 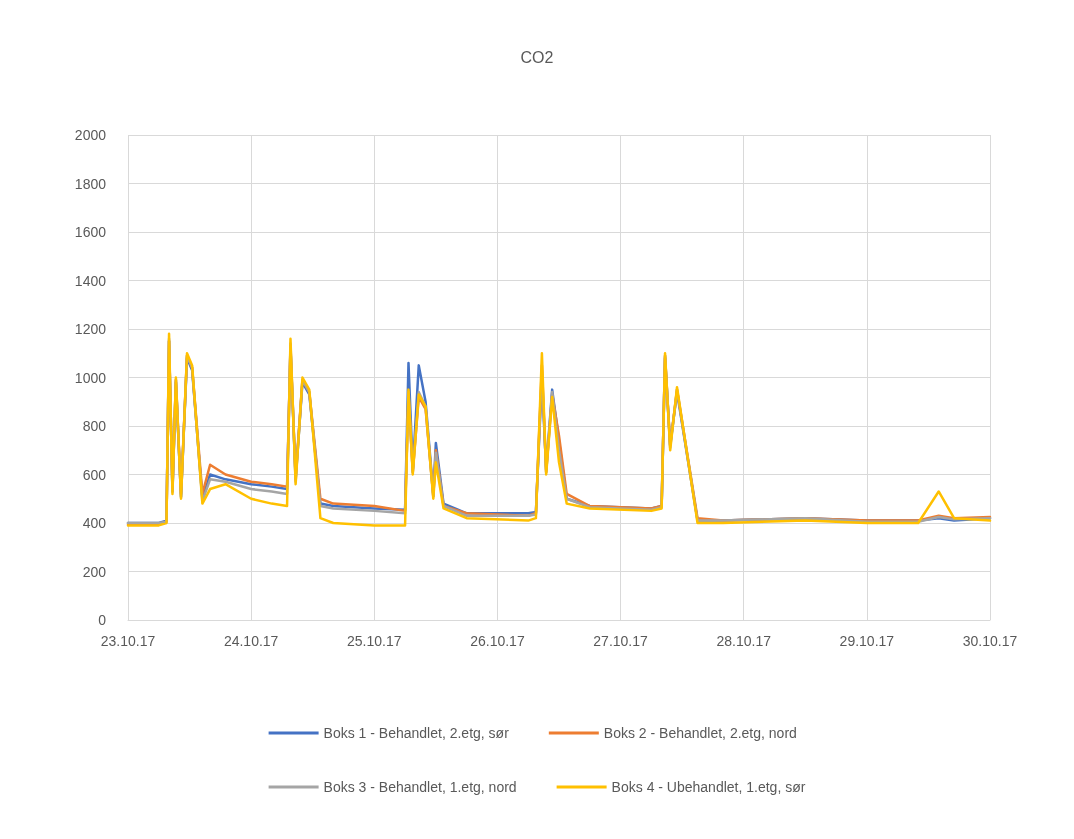 What do you see at coordinates (94, 426) in the screenshot?
I see `y-tick-label: 800` at bounding box center [94, 426].